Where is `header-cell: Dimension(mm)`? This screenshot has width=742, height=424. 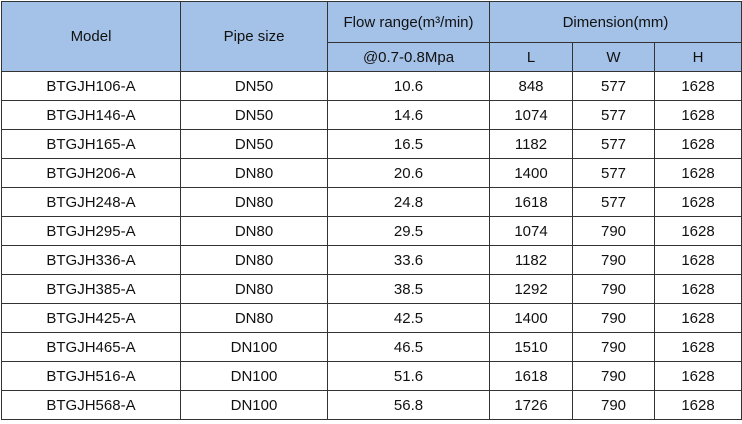
header-cell: Dimension(mm) is located at coordinates (615, 22).